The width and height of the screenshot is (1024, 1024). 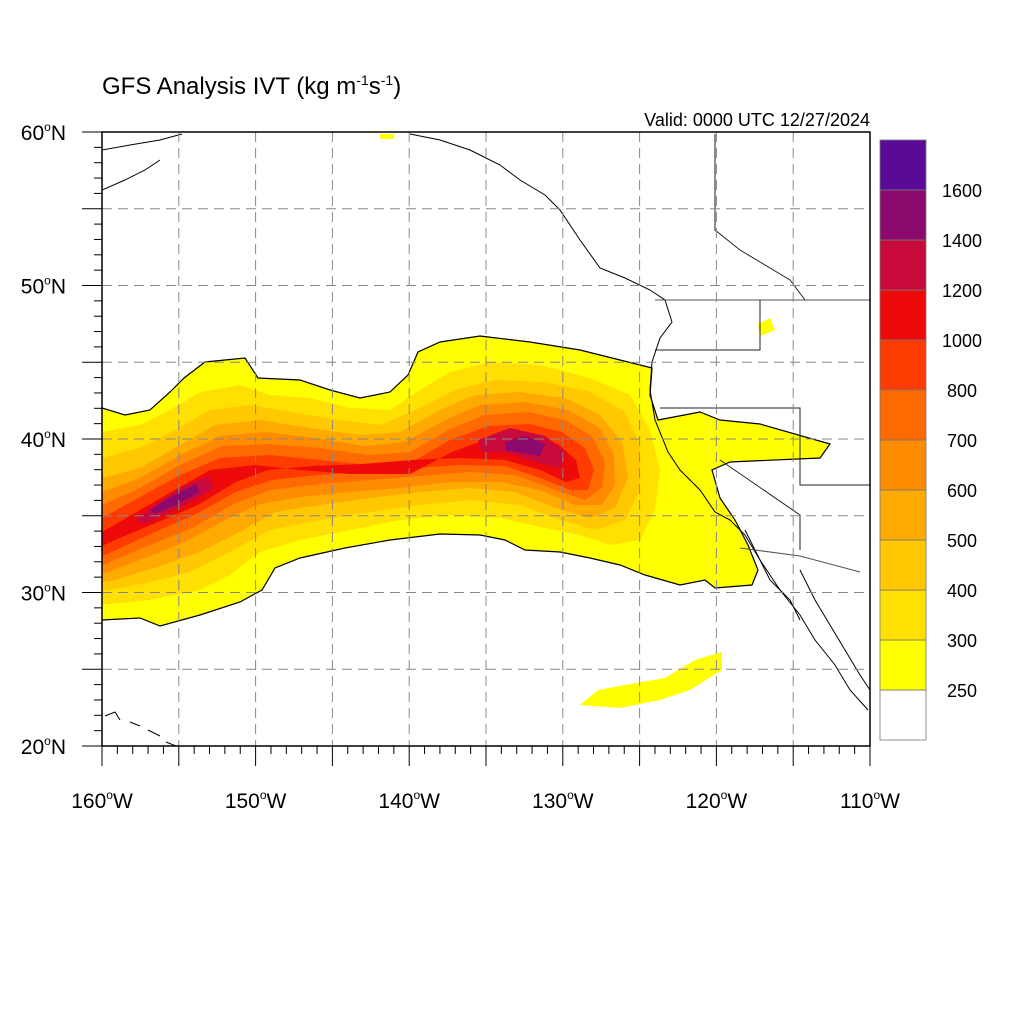 I want to click on colorbar-label: 250, so click(x=962, y=691).